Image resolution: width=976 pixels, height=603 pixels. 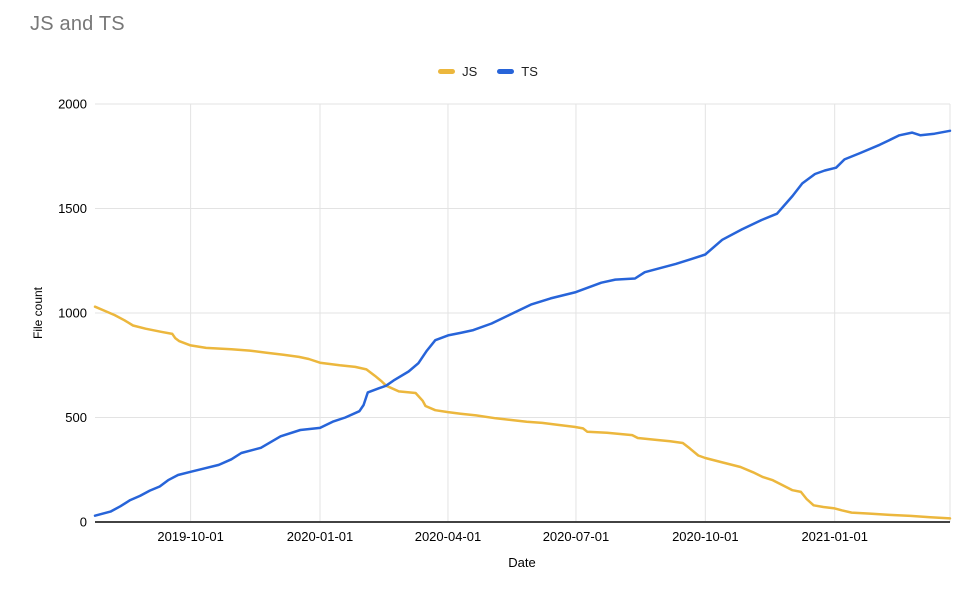 What do you see at coordinates (529, 71) in the screenshot?
I see `legend-label: TS` at bounding box center [529, 71].